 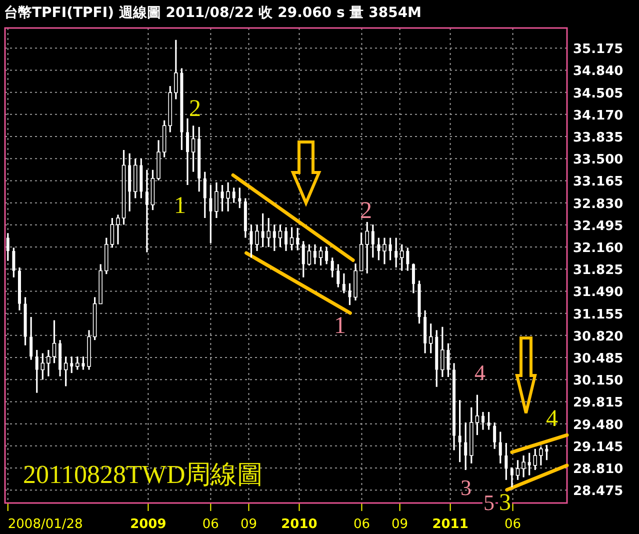 What do you see at coordinates (148, 524) in the screenshot?
I see `xtick: 2009` at bounding box center [148, 524].